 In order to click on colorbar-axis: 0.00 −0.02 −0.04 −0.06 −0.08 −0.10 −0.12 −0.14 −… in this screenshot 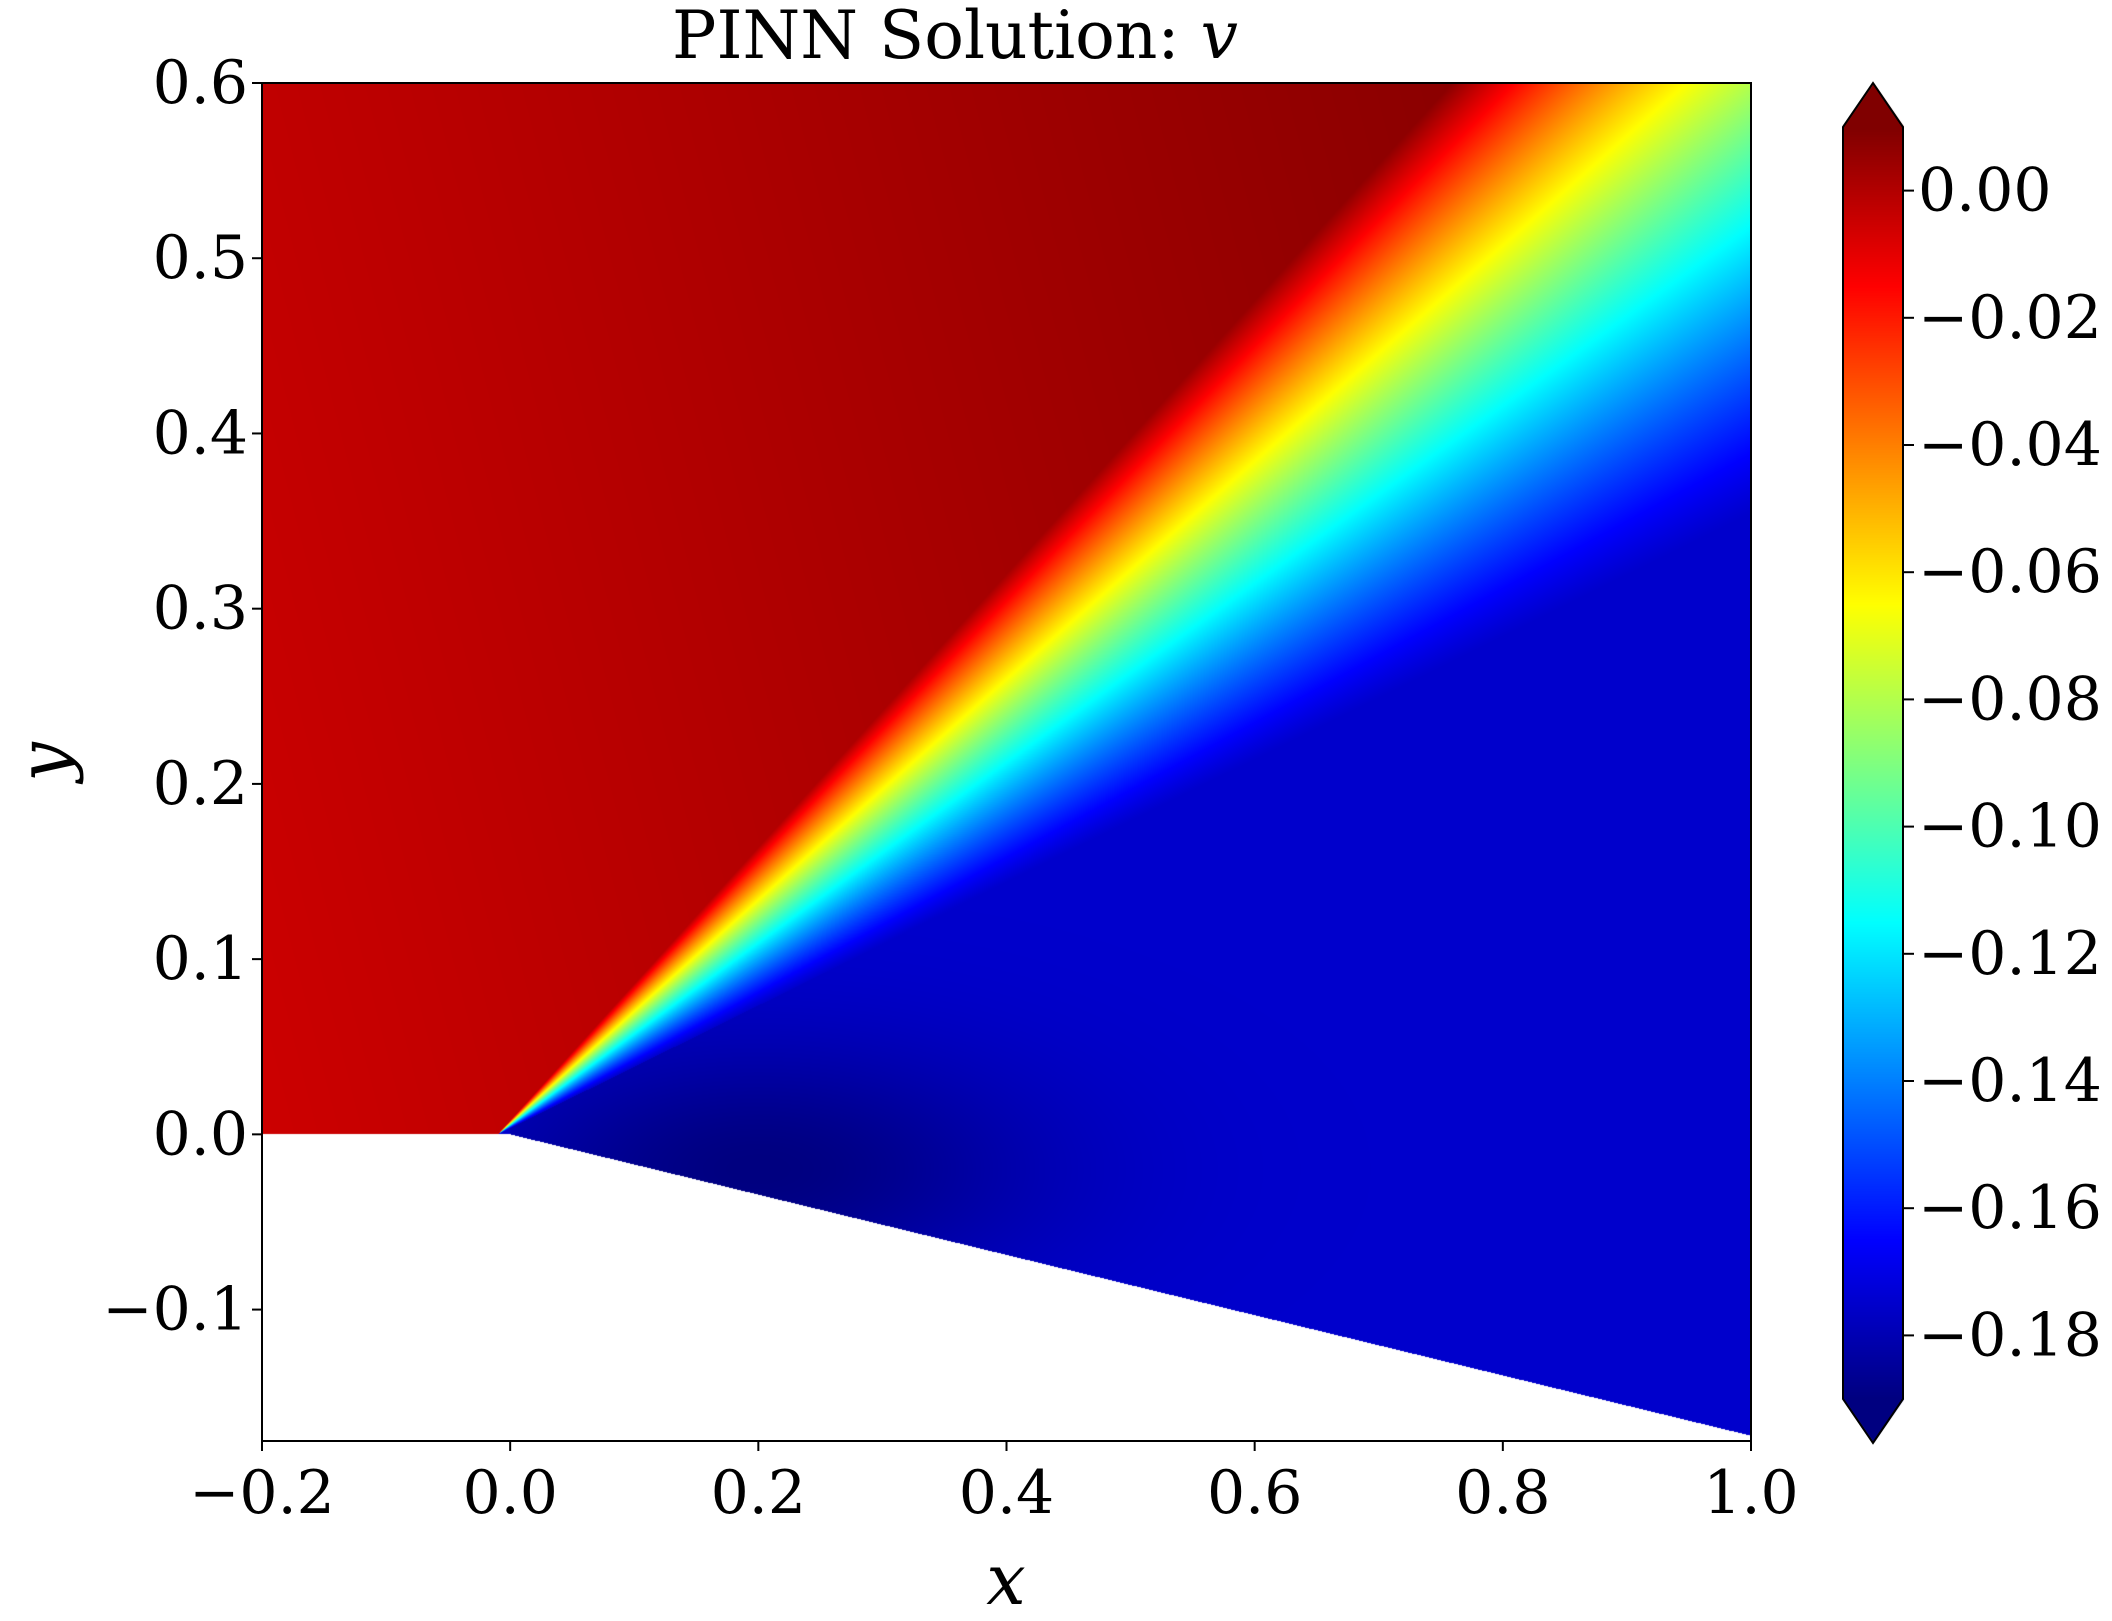, I will do `click(2003, 763)`.